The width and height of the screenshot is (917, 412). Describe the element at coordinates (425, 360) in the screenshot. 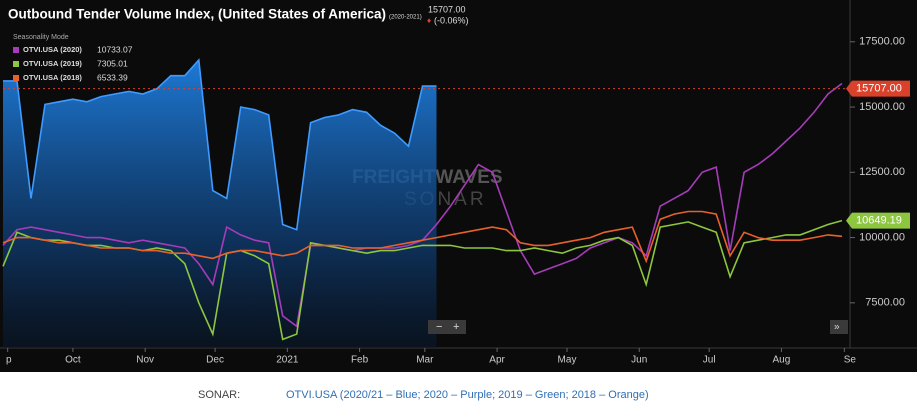

I see `x-tick-label: Mar` at that location.